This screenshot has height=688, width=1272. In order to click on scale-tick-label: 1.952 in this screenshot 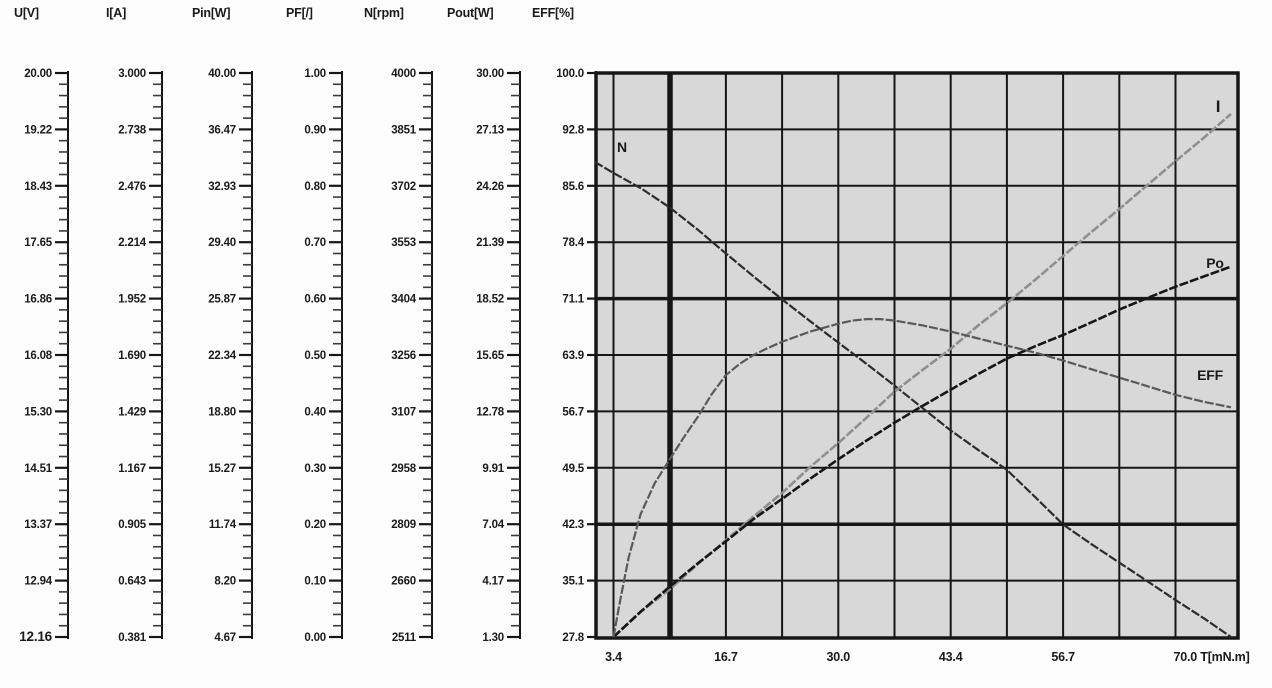, I will do `click(132, 300)`.